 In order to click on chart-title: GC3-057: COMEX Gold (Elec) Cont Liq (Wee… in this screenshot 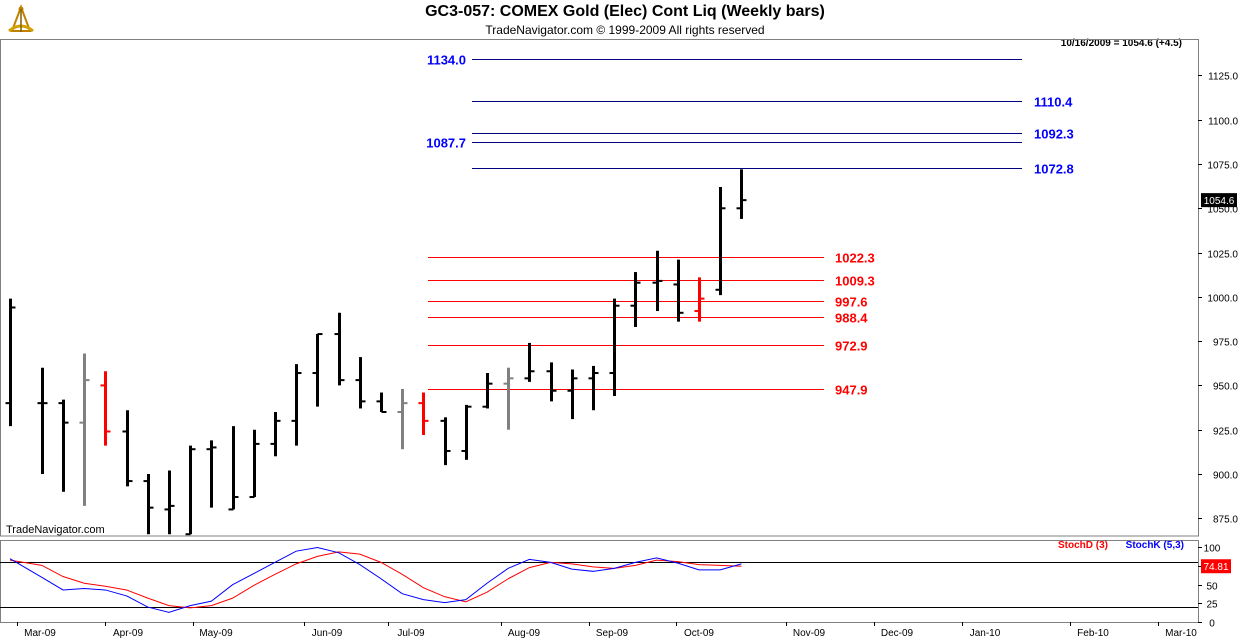, I will do `click(625, 11)`.